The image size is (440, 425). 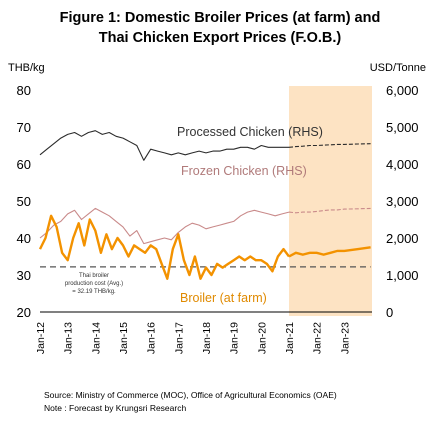 I want to click on x-axis-tick-label: Jan-14, so click(x=96, y=338).